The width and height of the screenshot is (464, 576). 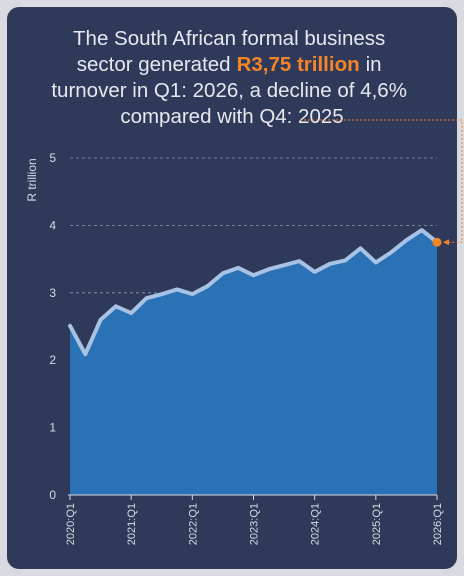 What do you see at coordinates (52, 360) in the screenshot?
I see `y-tick-label: 2` at bounding box center [52, 360].